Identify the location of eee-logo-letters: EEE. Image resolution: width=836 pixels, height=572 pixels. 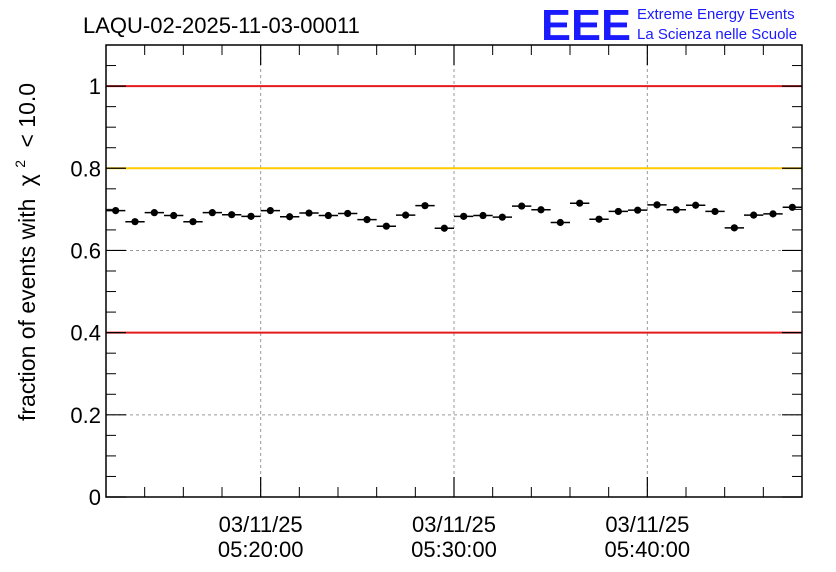
(586, 25).